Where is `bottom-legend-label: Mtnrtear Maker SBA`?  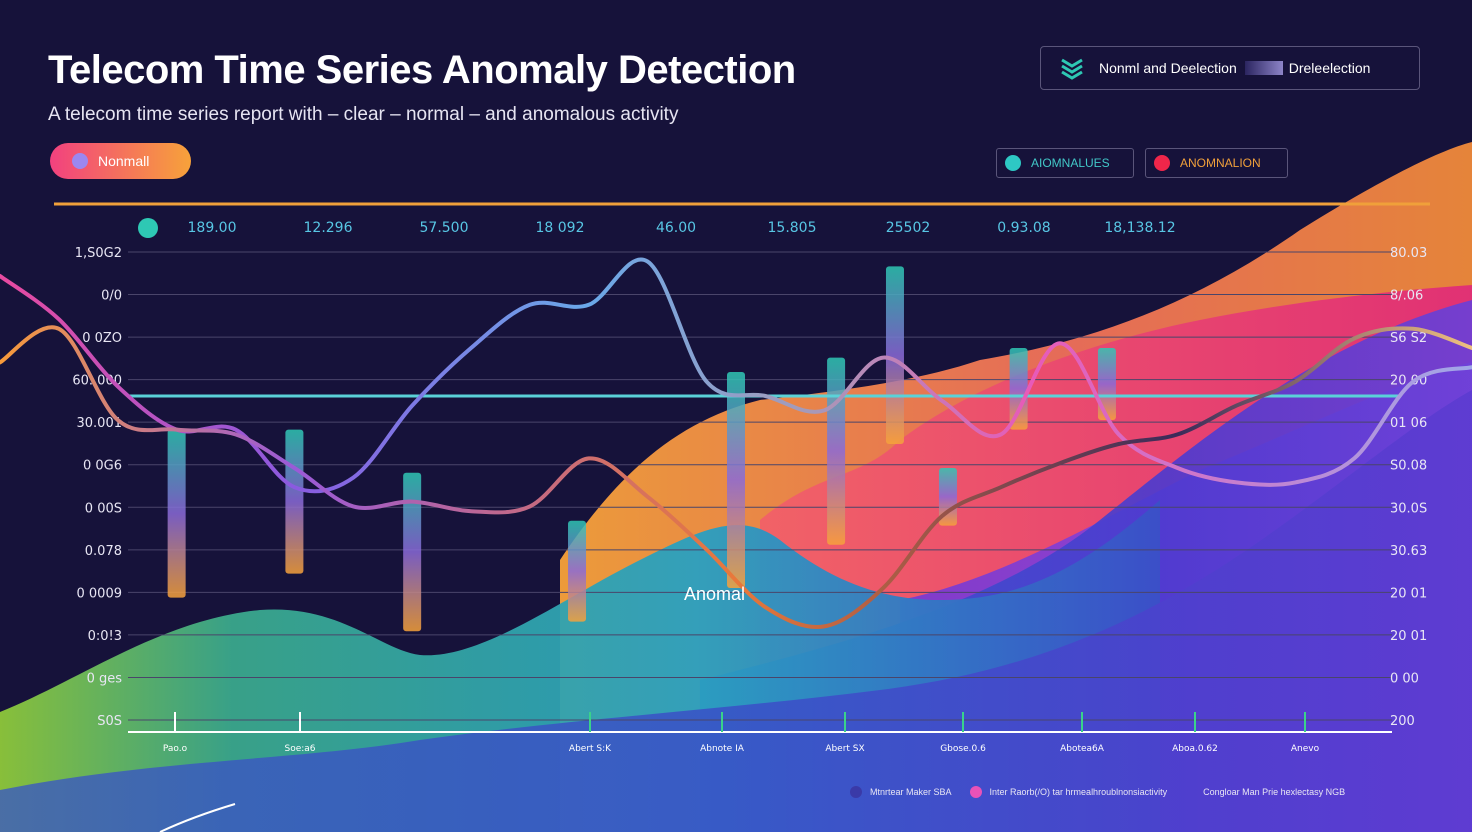 bottom-legend-label: Mtnrtear Maker SBA is located at coordinates (911, 792).